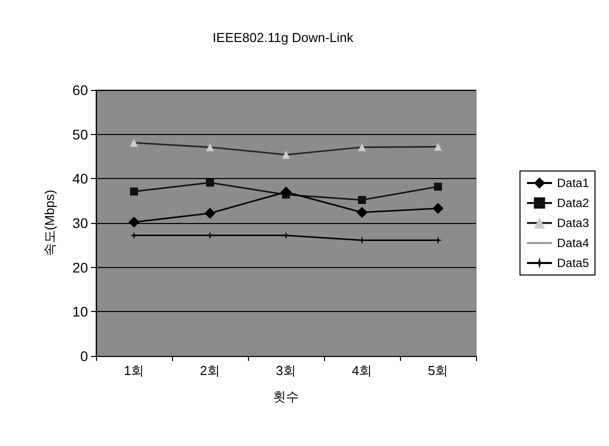 The height and width of the screenshot is (446, 609). I want to click on legend-label: Data2, so click(573, 203).